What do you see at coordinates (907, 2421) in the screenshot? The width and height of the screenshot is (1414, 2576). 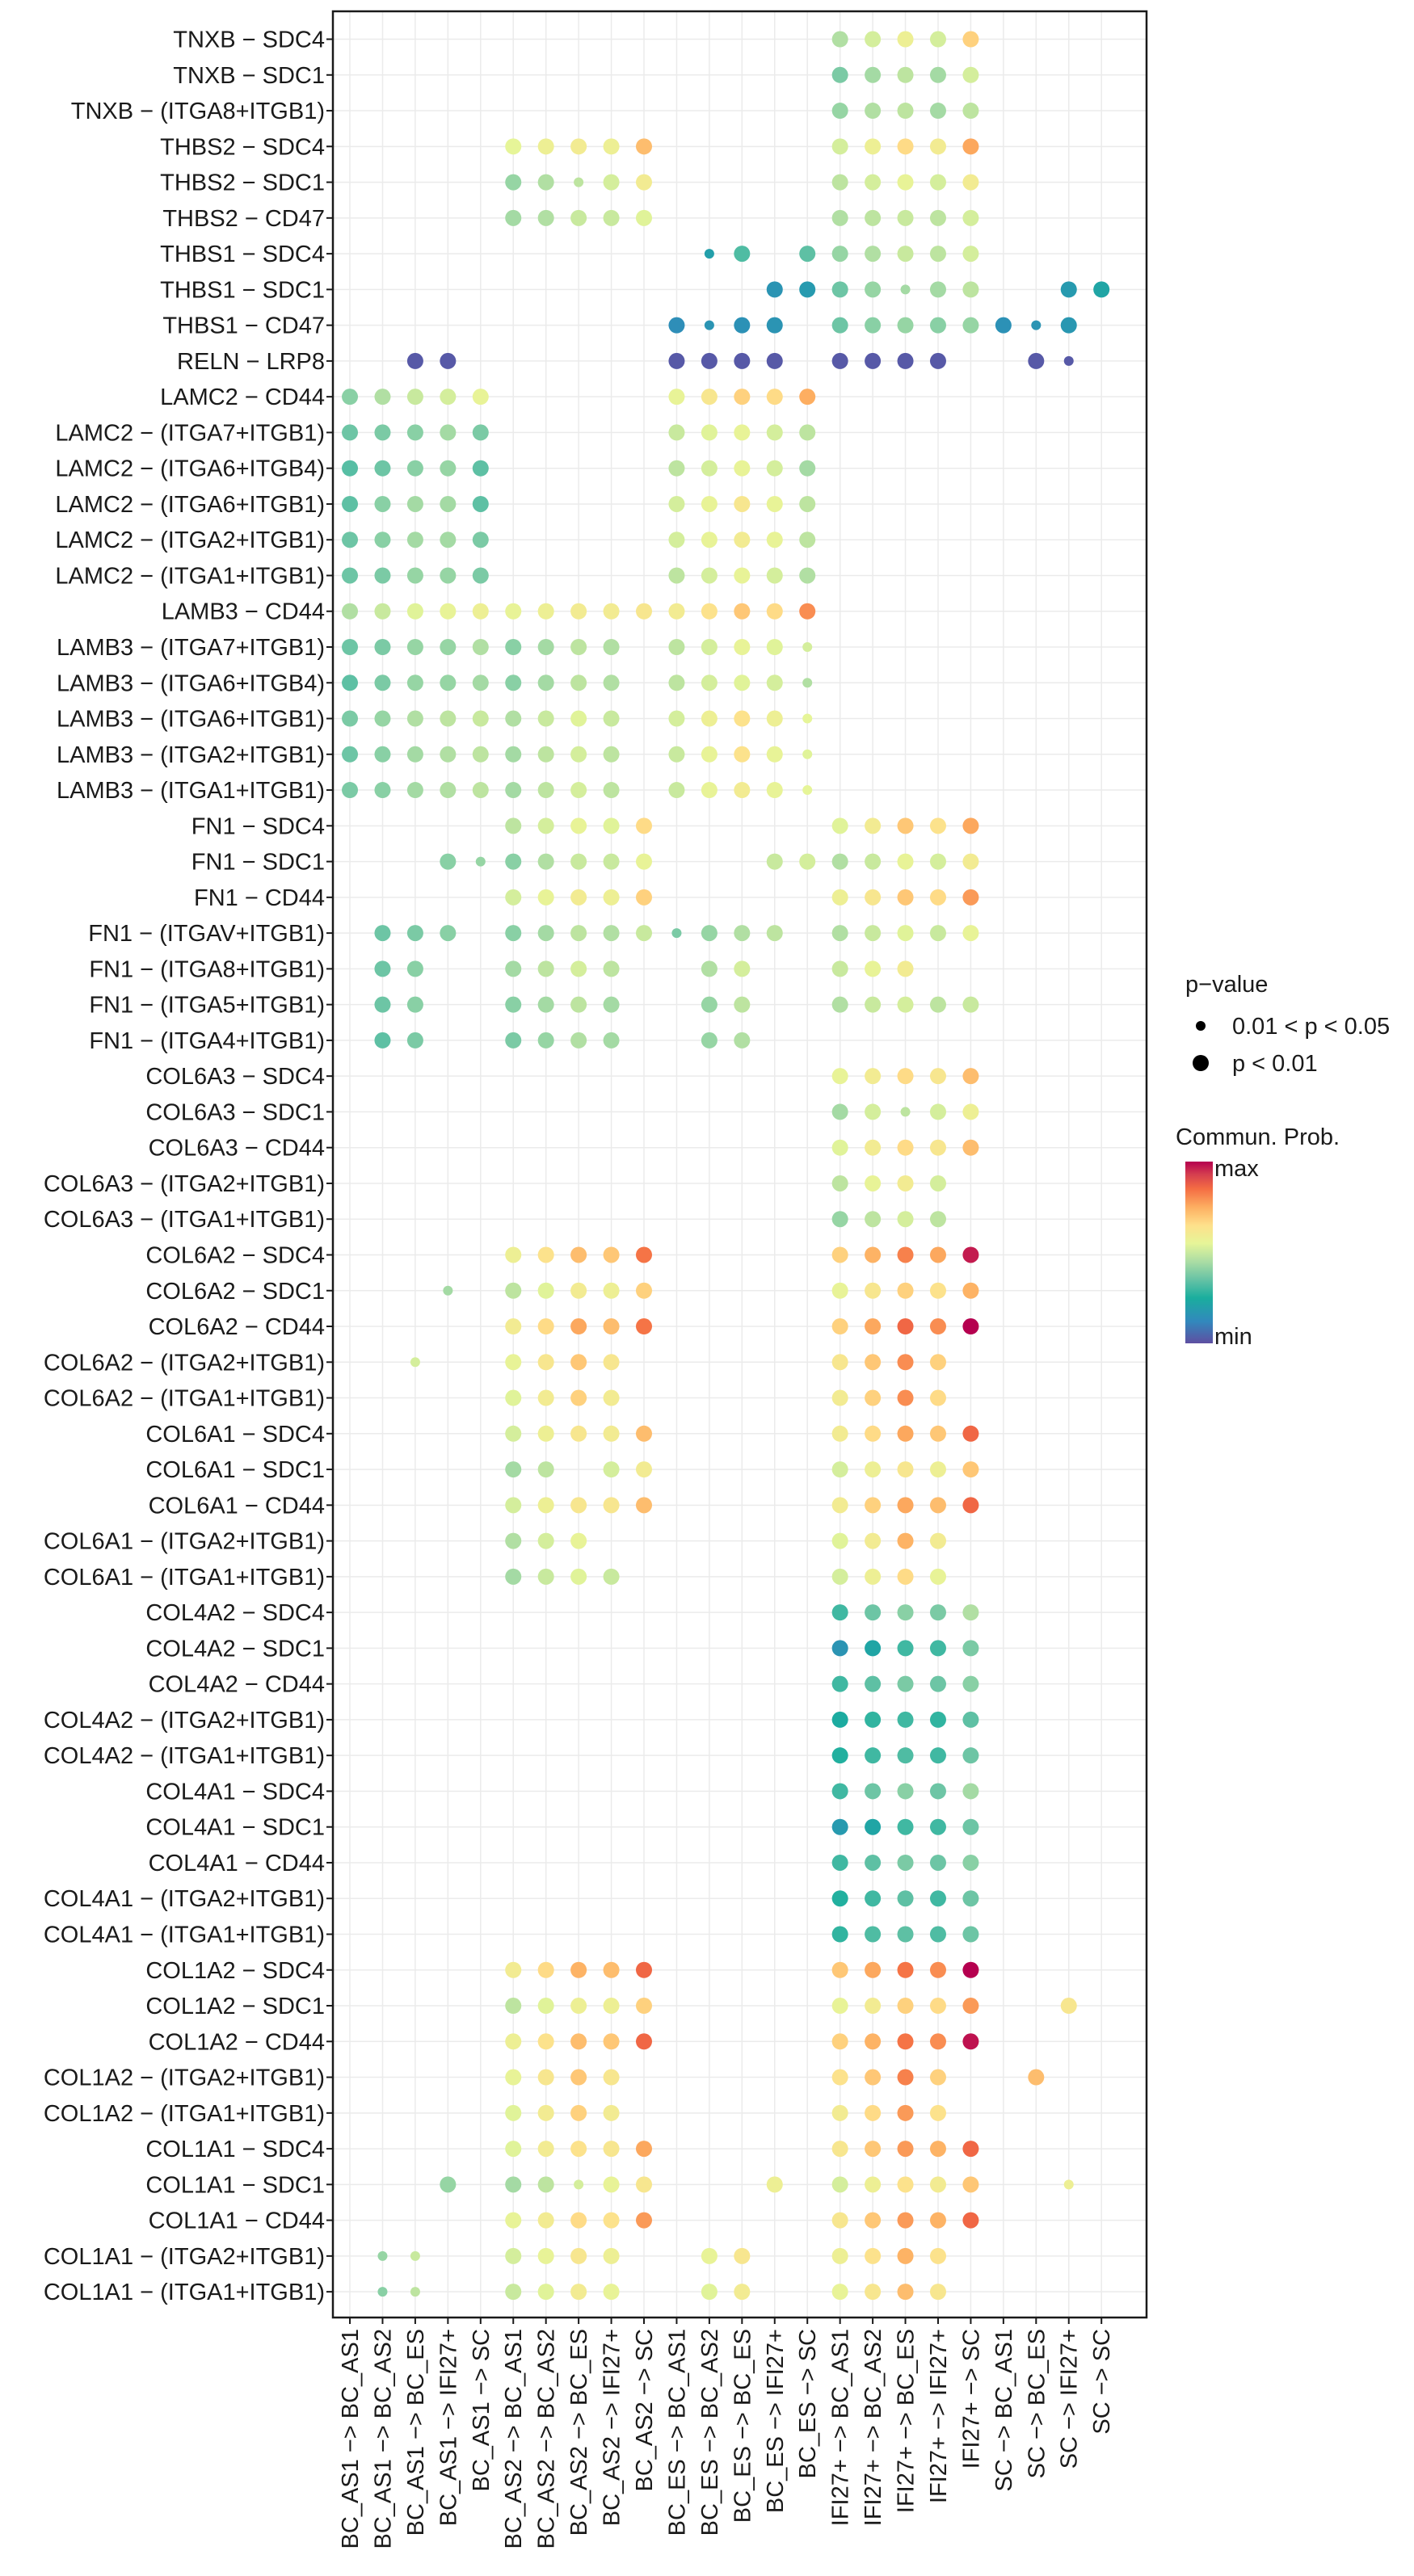 I see `x-tick-label: IFI27+ −> BC_ES` at bounding box center [907, 2421].